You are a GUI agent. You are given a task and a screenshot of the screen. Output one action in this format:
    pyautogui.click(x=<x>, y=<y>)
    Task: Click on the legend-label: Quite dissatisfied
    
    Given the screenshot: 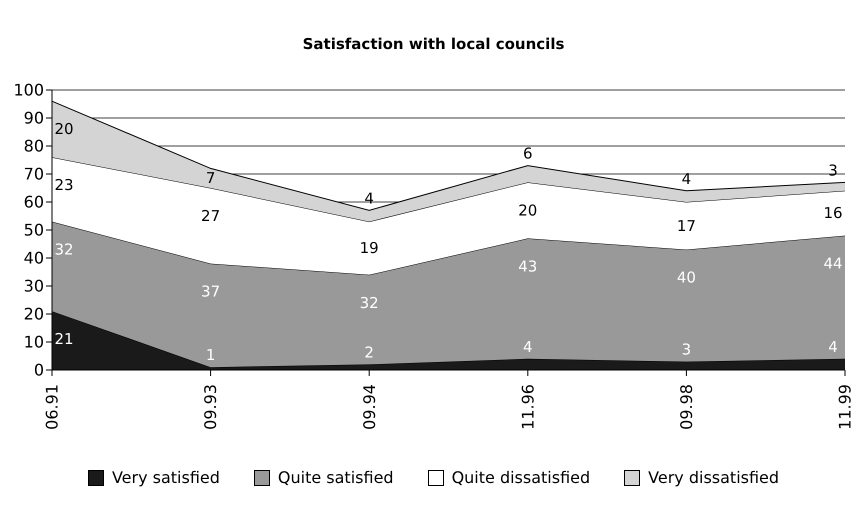 What is the action you would take?
    pyautogui.click(x=521, y=477)
    